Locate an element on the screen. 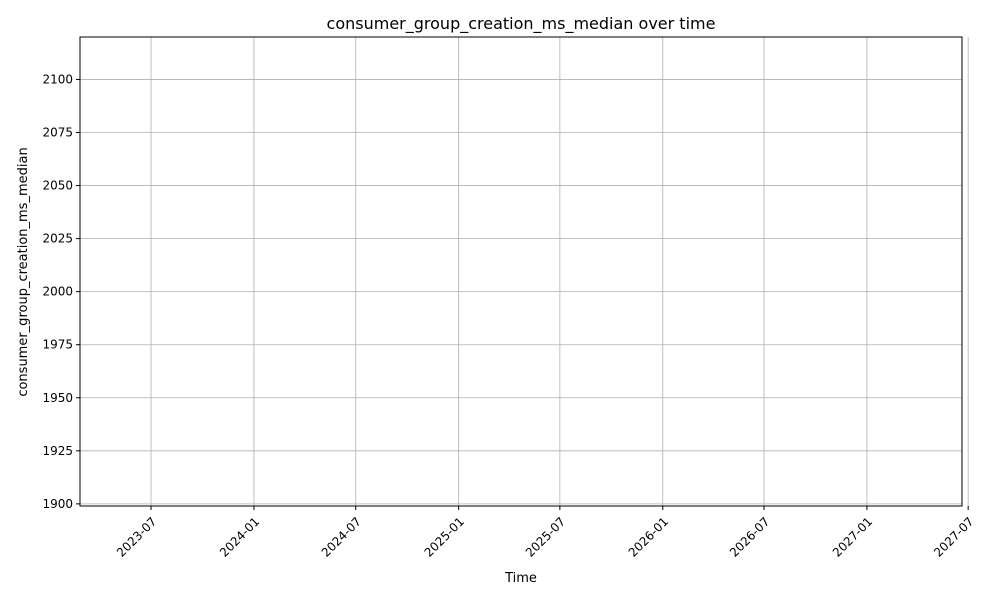  y-tick-label: 1975 is located at coordinates (57, 345).